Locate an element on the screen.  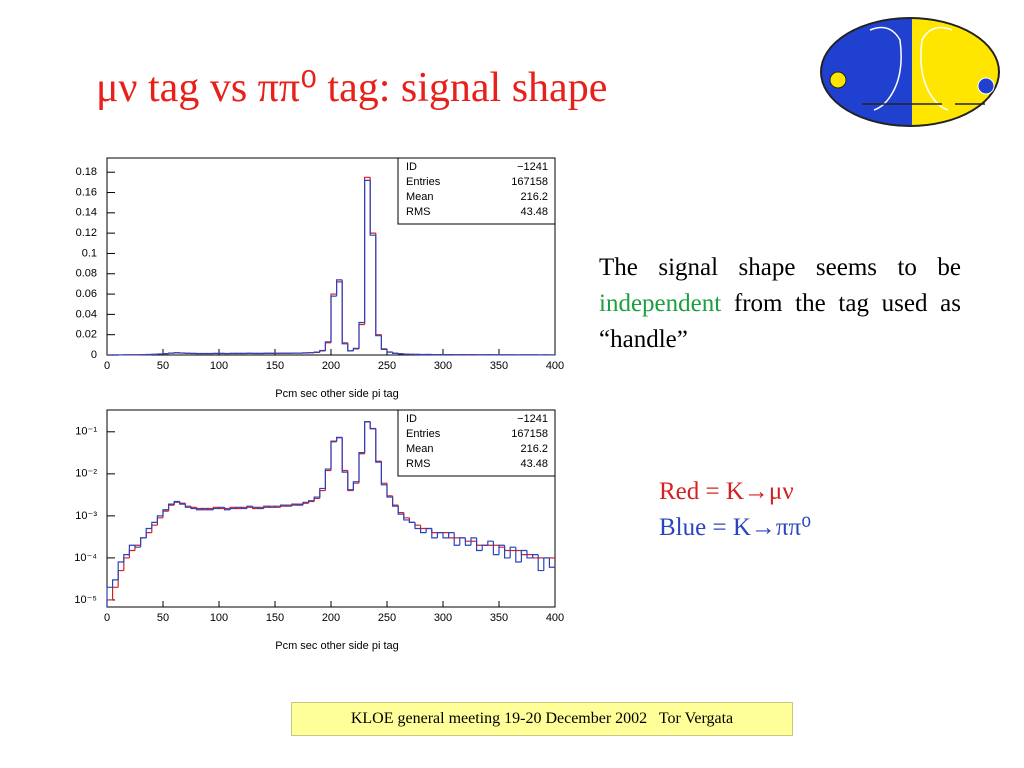
stats-value: −1241 is located at coordinates (532, 167).